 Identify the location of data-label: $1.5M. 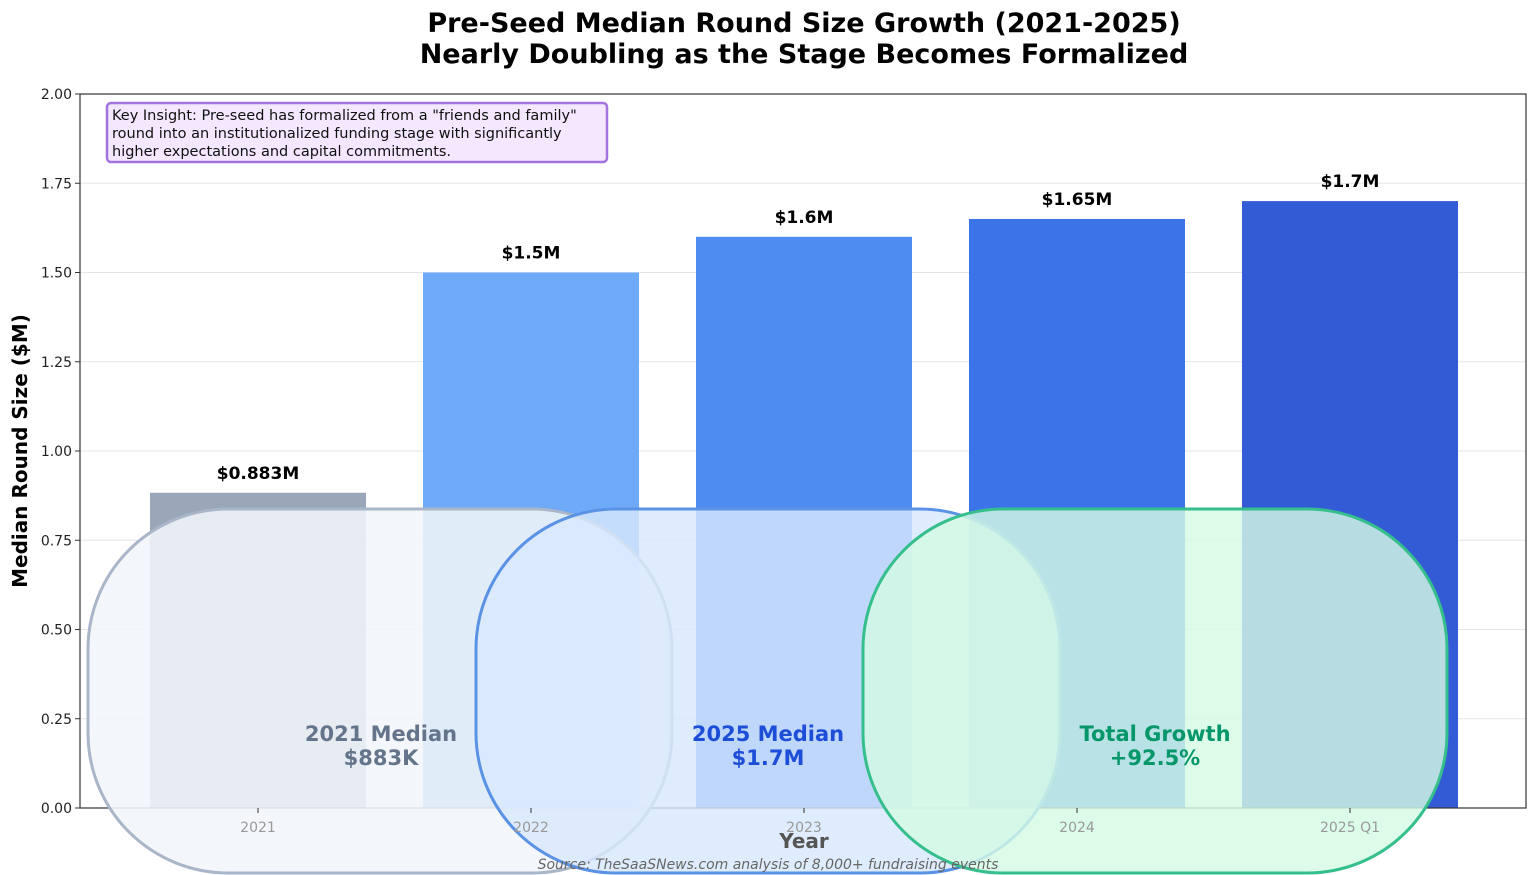
(531, 254).